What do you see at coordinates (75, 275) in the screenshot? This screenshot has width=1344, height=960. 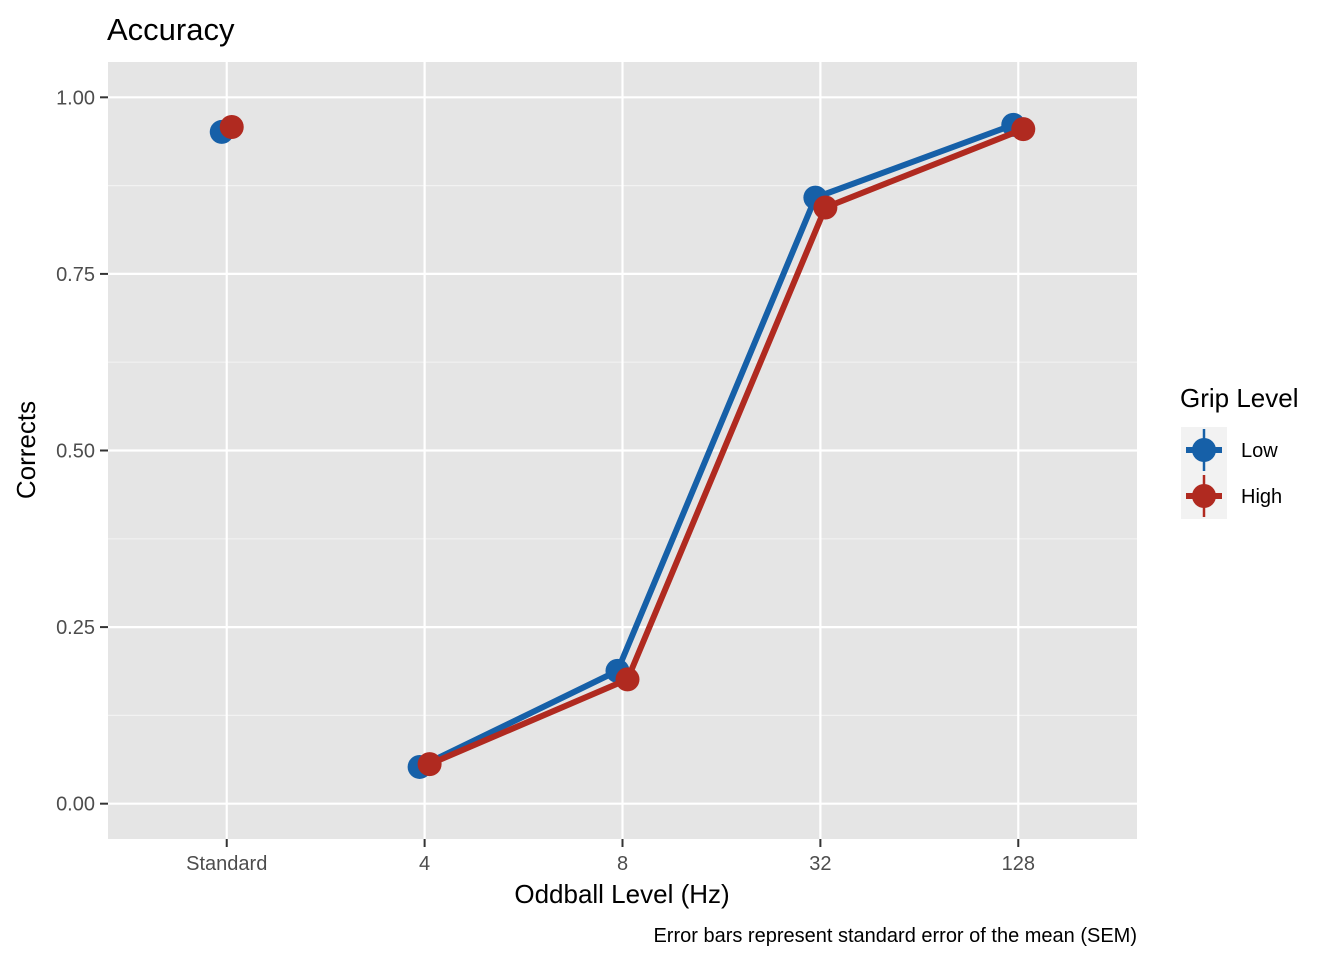 I see `y-tick-label: 0.75` at bounding box center [75, 275].